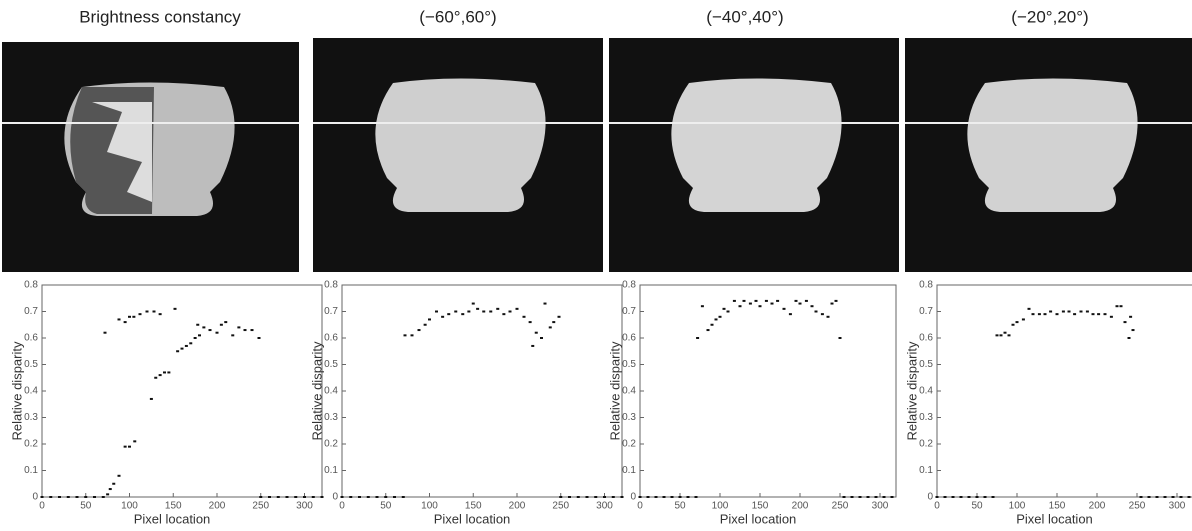 The image size is (1192, 531). Describe the element at coordinates (31, 311) in the screenshot. I see `y-tick-label: 0.7` at that location.